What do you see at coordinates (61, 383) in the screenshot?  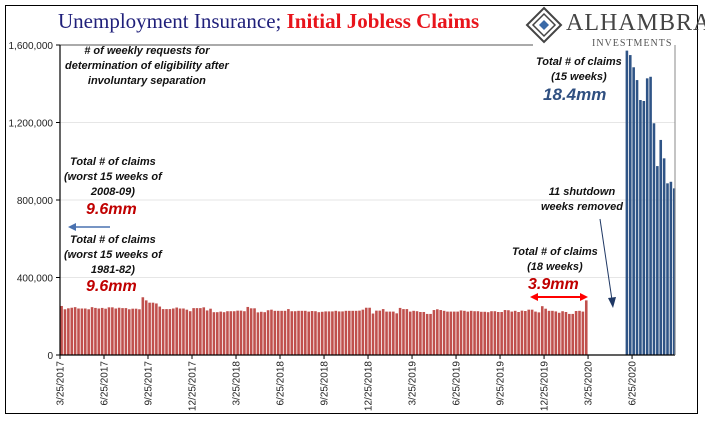 I see `x-tick-label: 3/25/2017` at bounding box center [61, 383].